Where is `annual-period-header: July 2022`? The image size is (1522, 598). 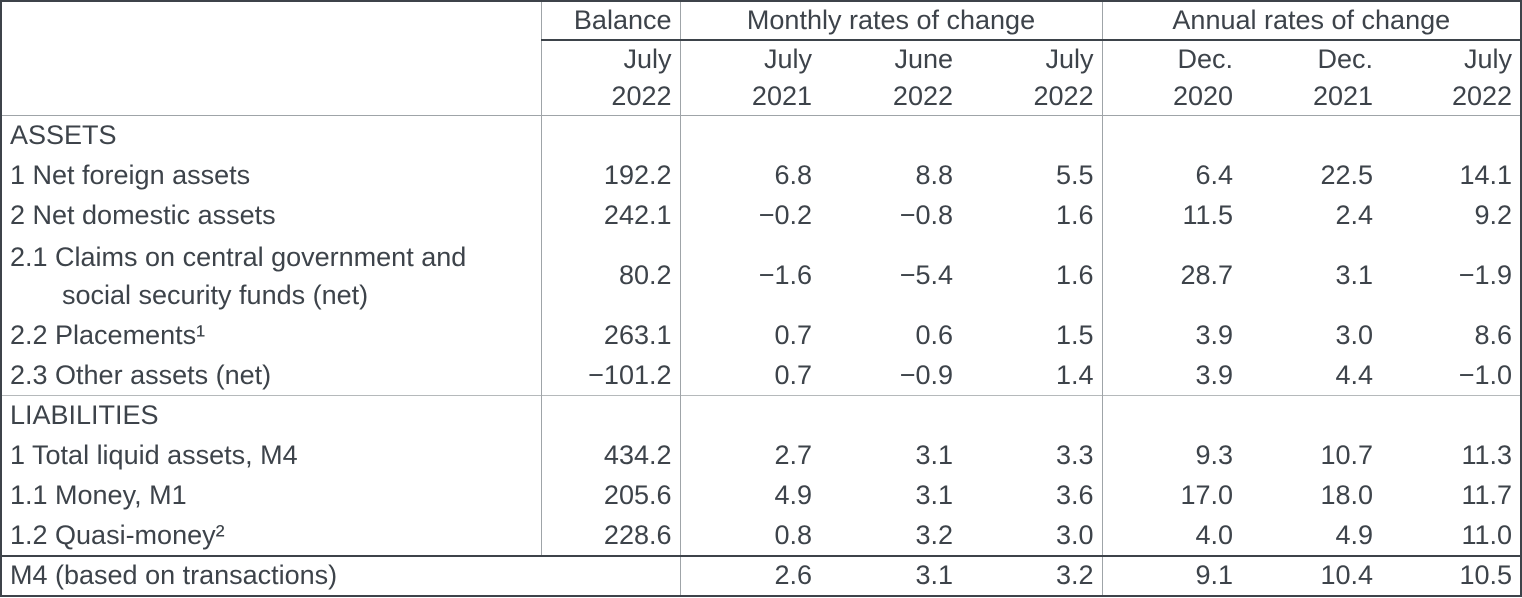
annual-period-header: July 2022 is located at coordinates (1451, 78).